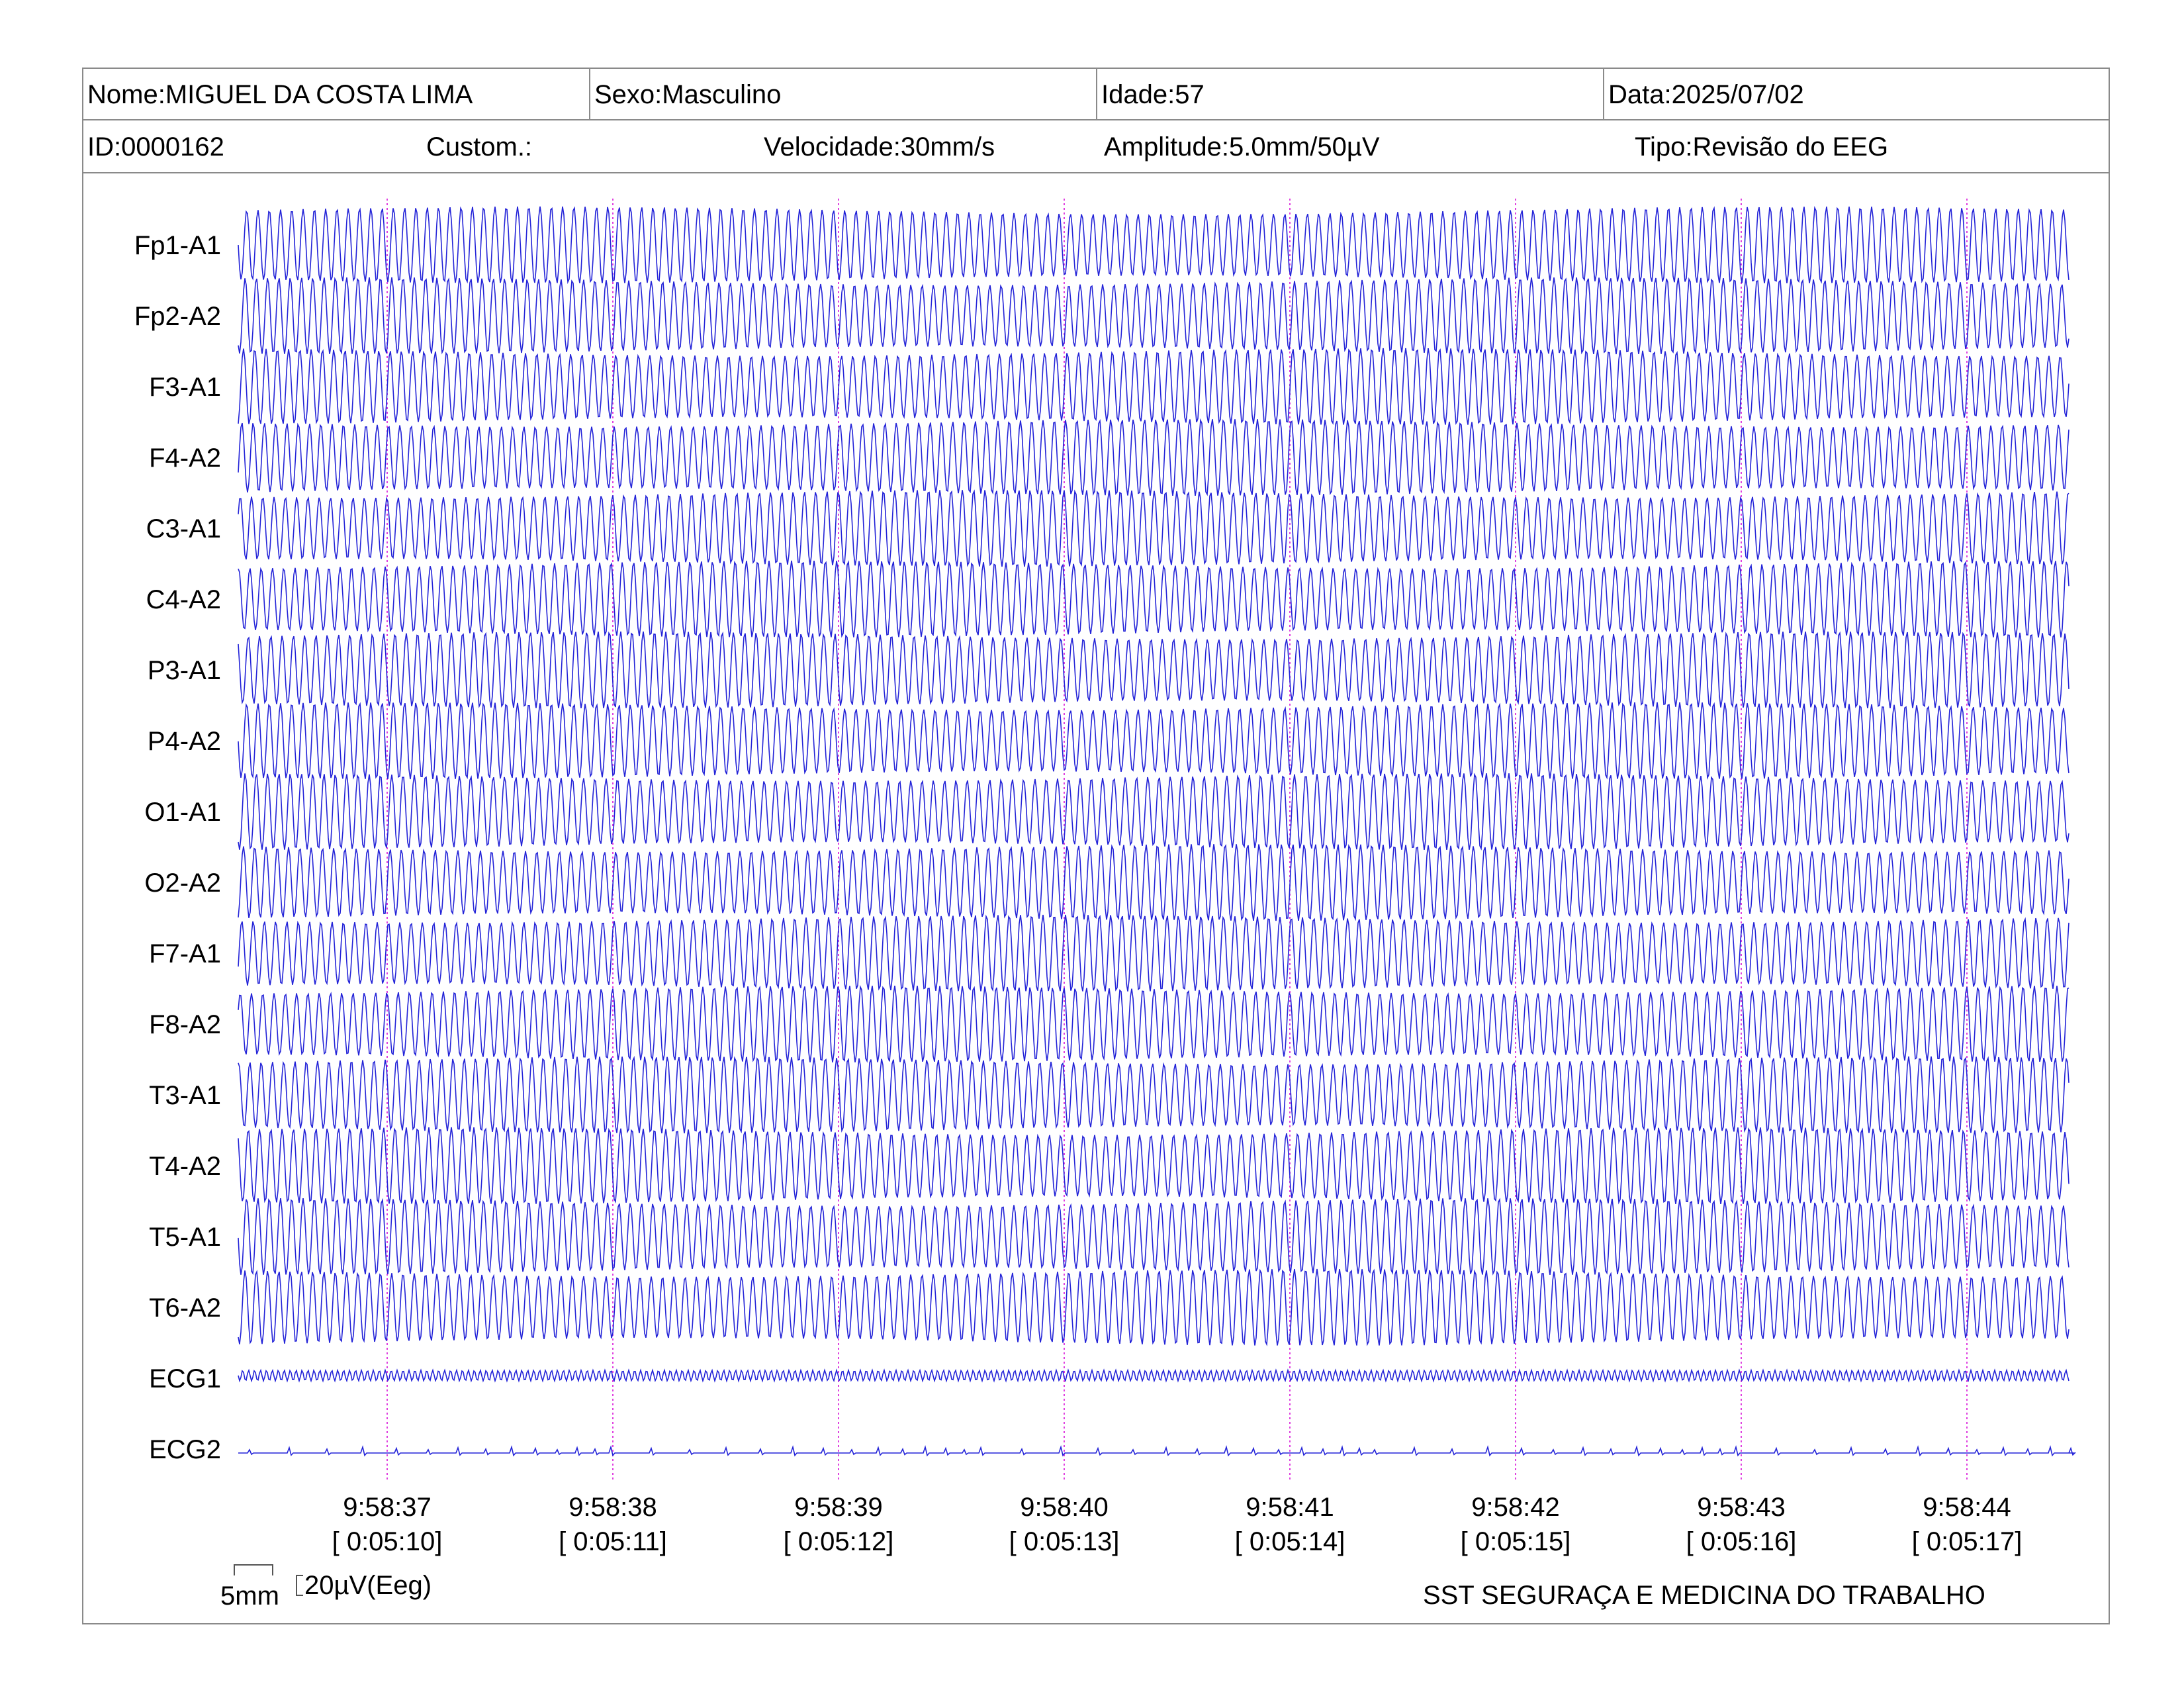 The image size is (2184, 1688). I want to click on channel-label: C3-A1, so click(183, 528).